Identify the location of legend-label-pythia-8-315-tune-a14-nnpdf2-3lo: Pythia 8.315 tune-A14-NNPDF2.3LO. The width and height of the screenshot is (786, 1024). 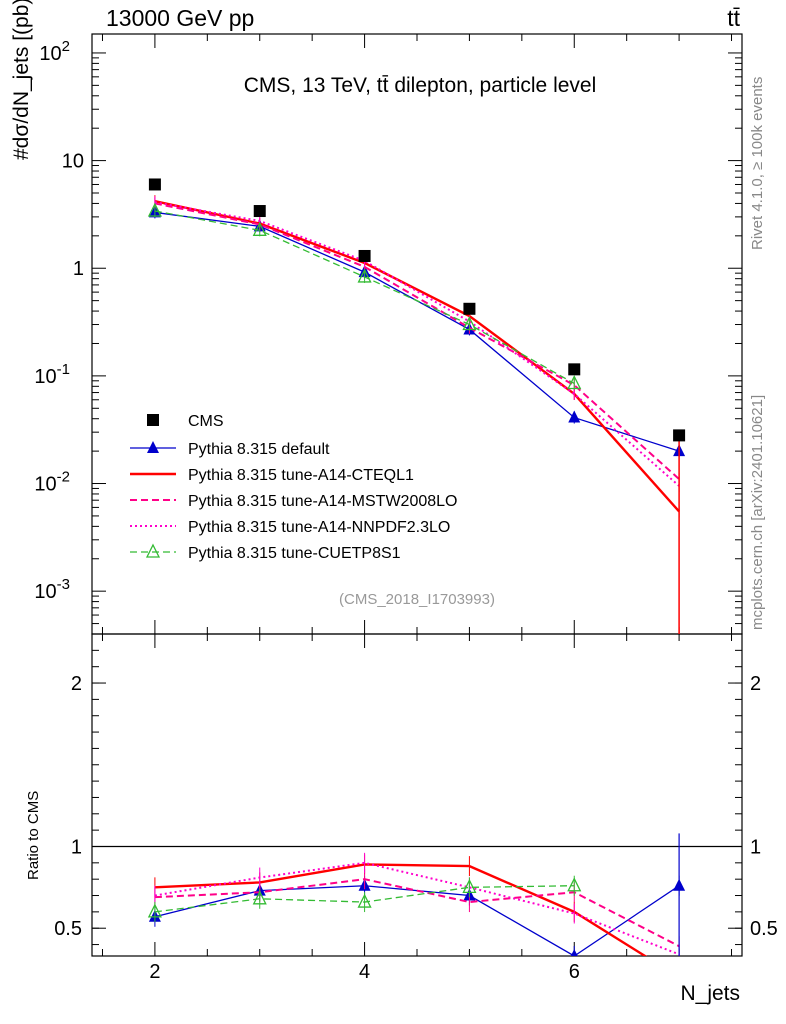
(319, 527).